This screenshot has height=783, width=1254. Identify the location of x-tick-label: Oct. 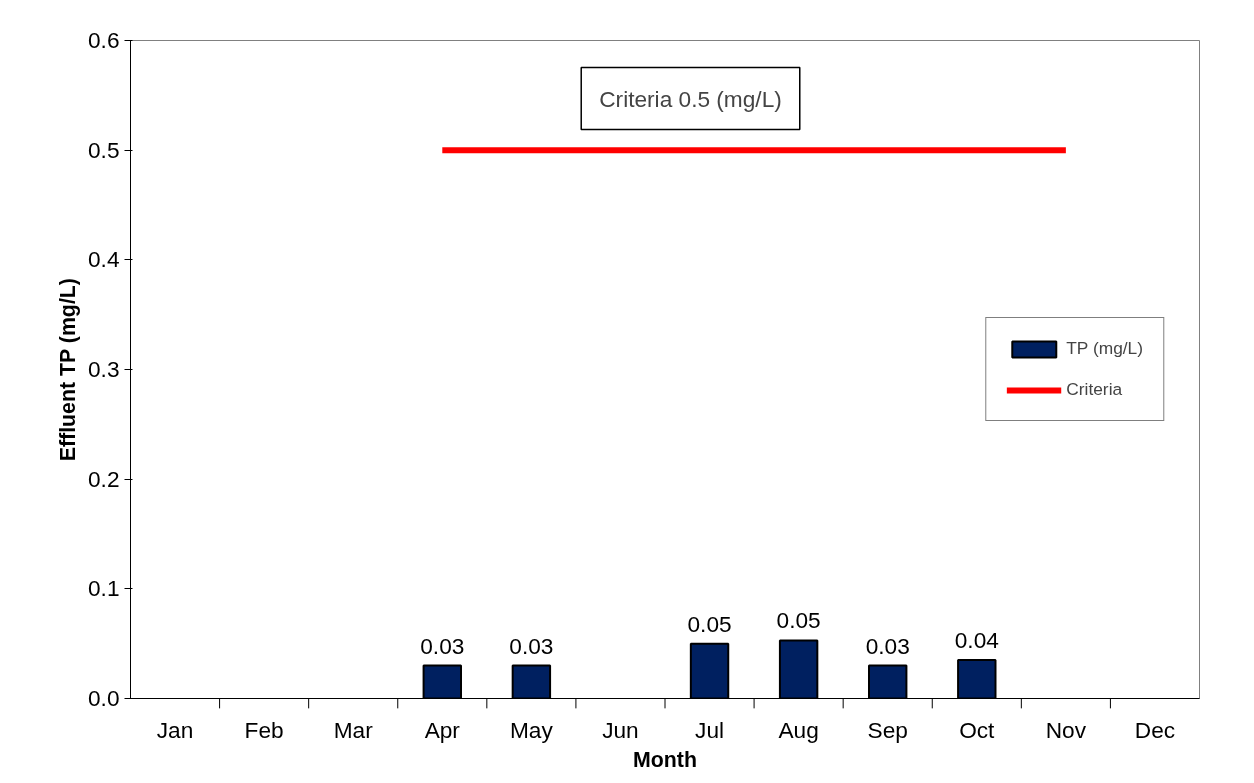
(977, 729).